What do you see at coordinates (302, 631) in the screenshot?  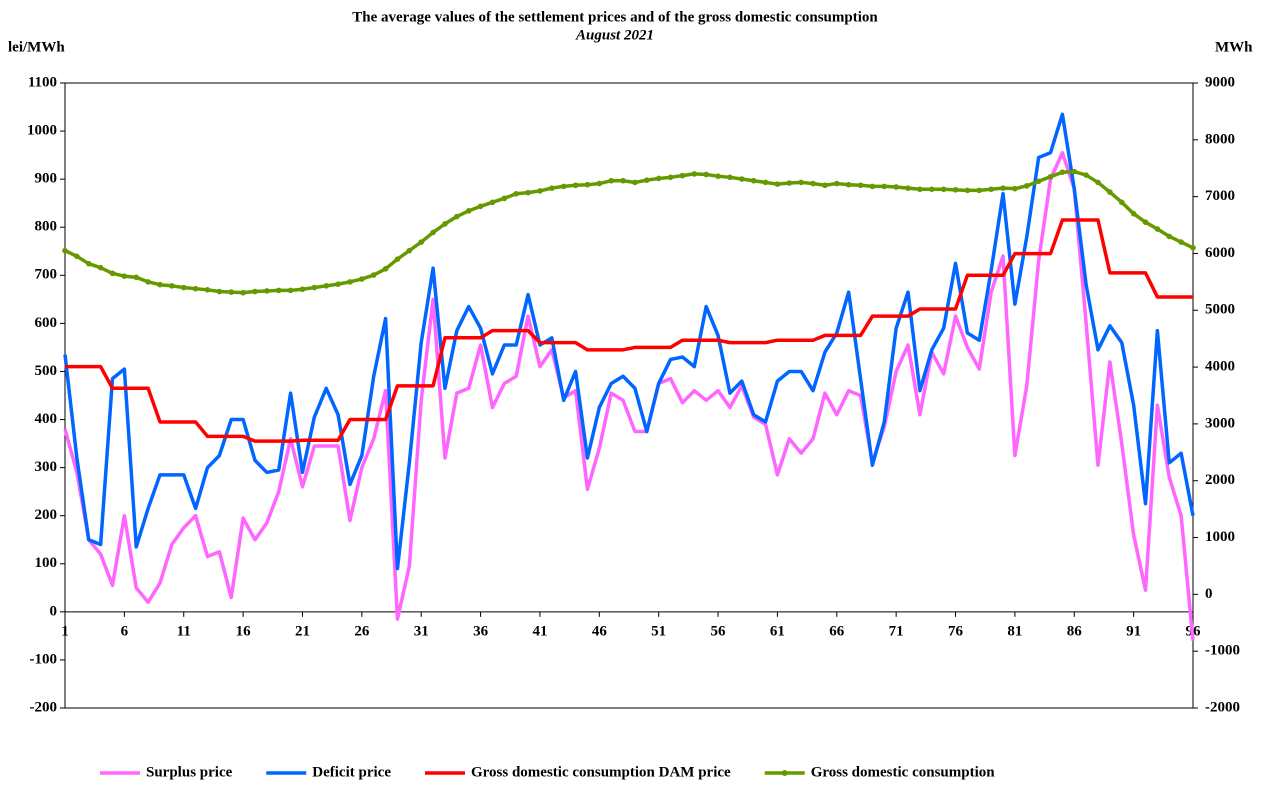 I see `x-tick-label: 21` at bounding box center [302, 631].